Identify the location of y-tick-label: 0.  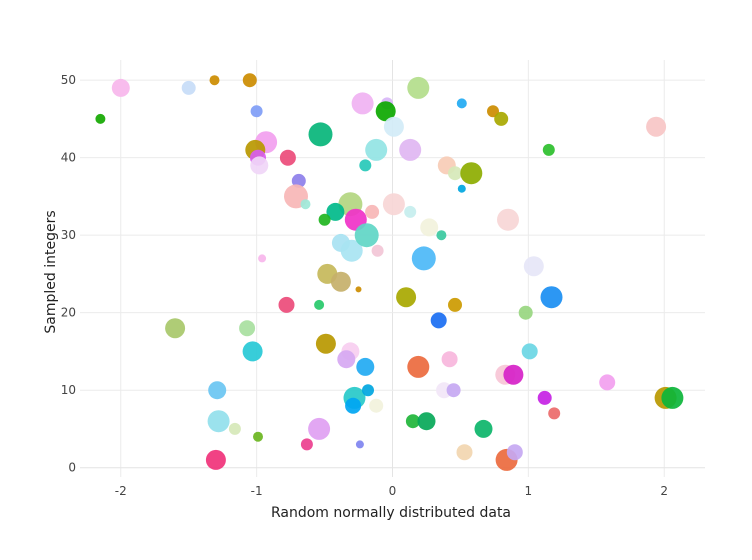
(72, 468).